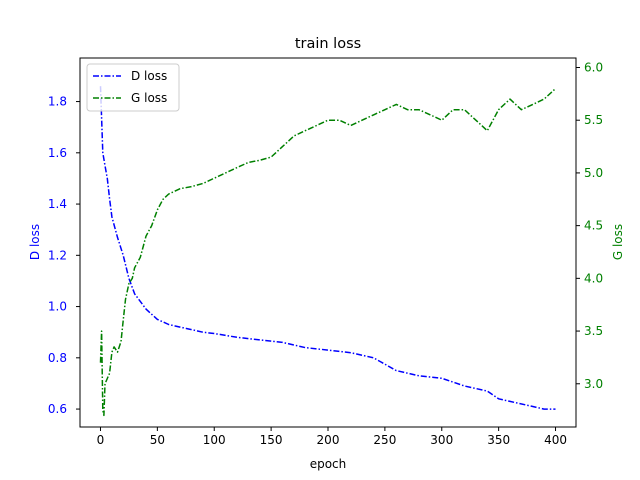 The width and height of the screenshot is (640, 480). Describe the element at coordinates (593, 278) in the screenshot. I see `y-right-tick-label: 4.0` at that location.